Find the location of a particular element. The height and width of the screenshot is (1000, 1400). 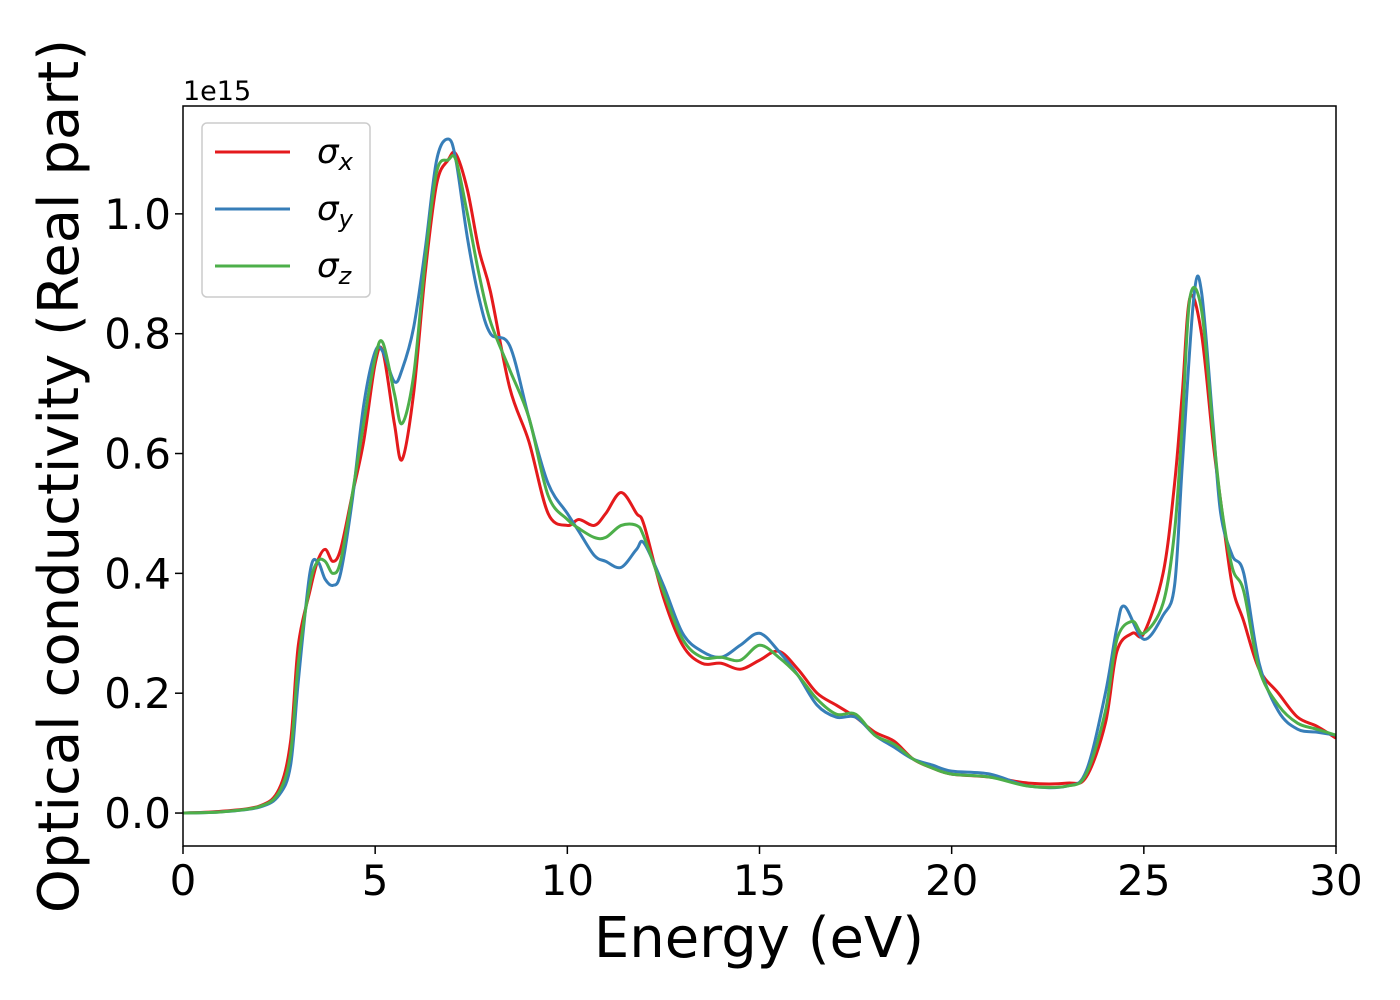

x-tick-label: 20 is located at coordinates (951, 880).